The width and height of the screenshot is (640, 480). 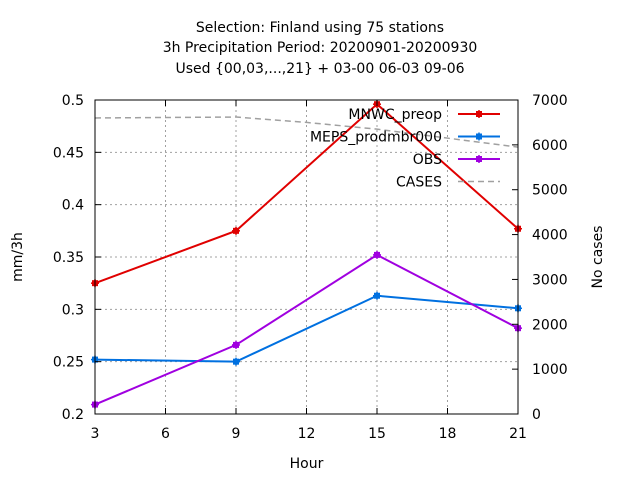 I want to click on y2-tick-label: 2000, so click(x=550, y=325).